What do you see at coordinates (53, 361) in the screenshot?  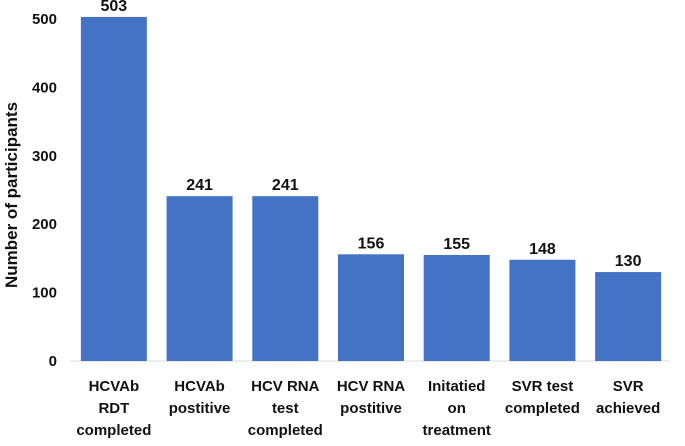 I see `y-tick-label-0: 0` at bounding box center [53, 361].